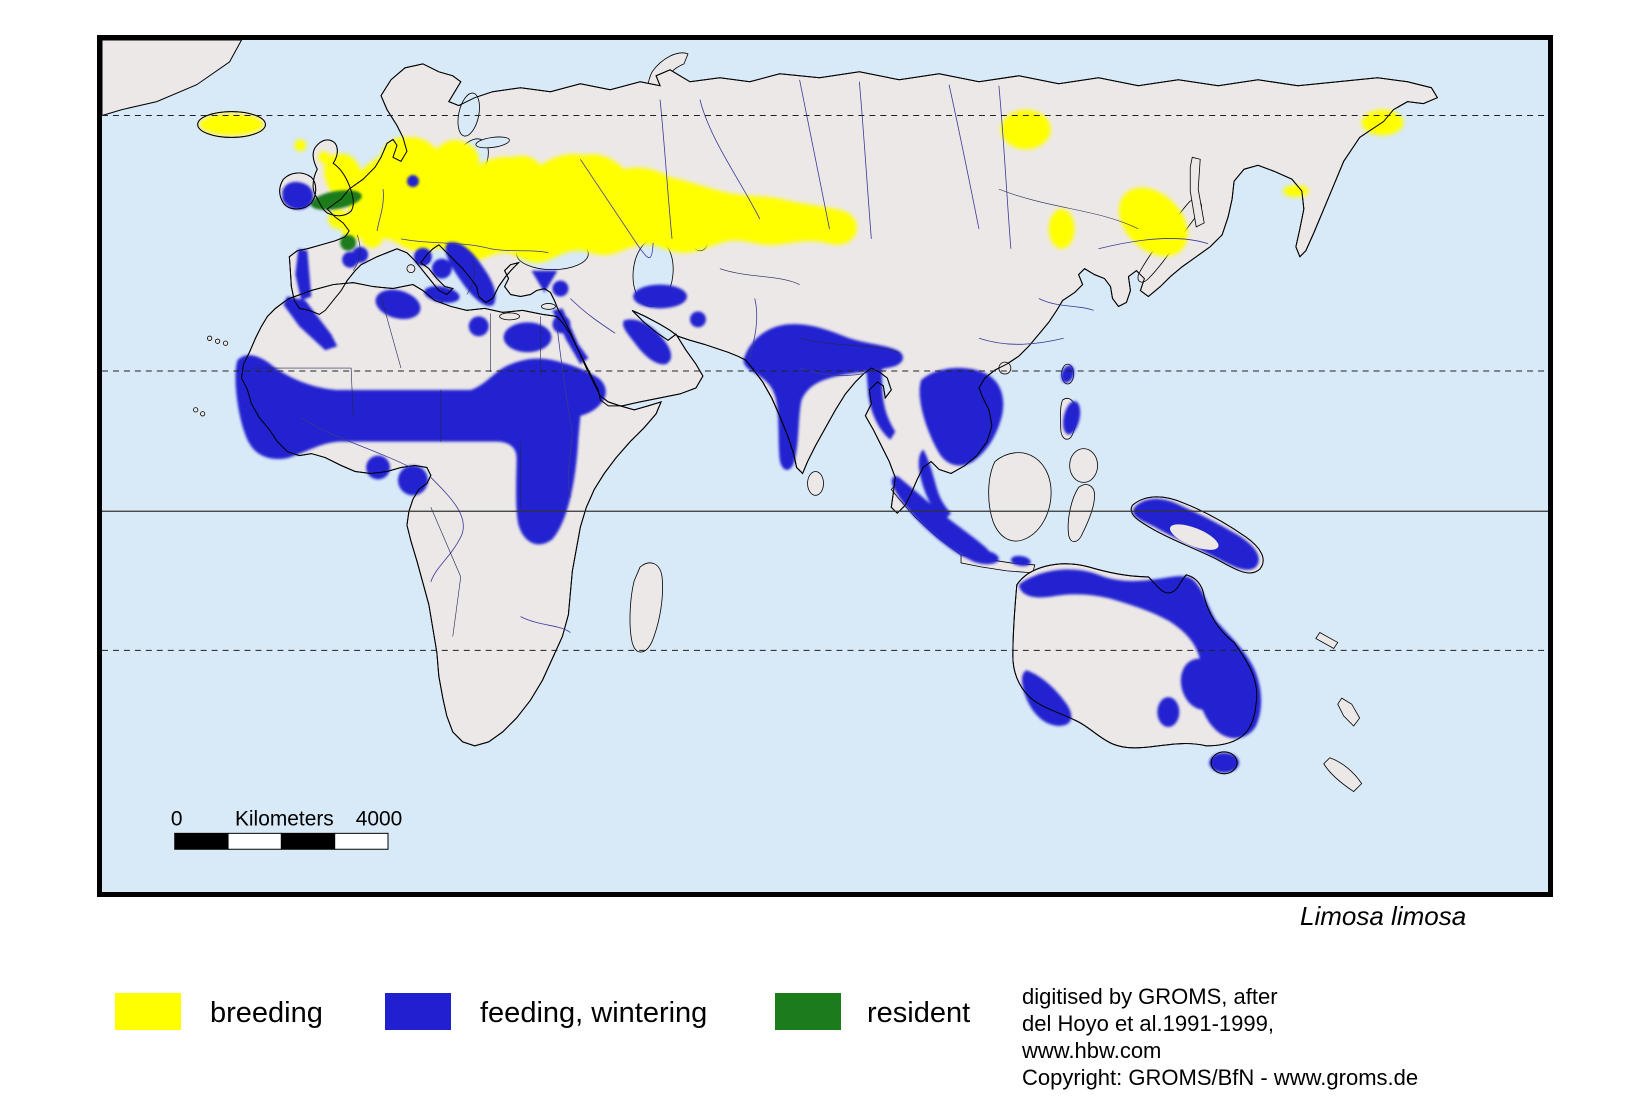 The width and height of the screenshot is (1644, 1114). Describe the element at coordinates (177, 818) in the screenshot. I see `scale-zero-label: 0` at that location.